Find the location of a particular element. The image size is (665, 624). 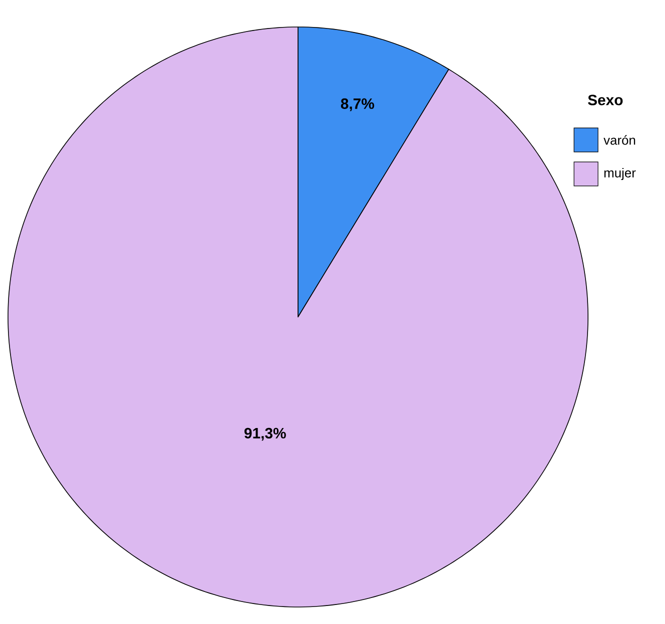

data-label: 91,3% is located at coordinates (265, 434).